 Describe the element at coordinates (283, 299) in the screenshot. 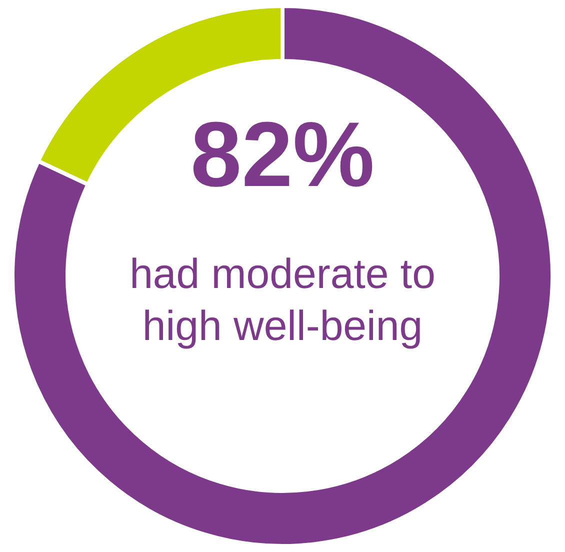

I see `text: had moderate to high well-being` at that location.